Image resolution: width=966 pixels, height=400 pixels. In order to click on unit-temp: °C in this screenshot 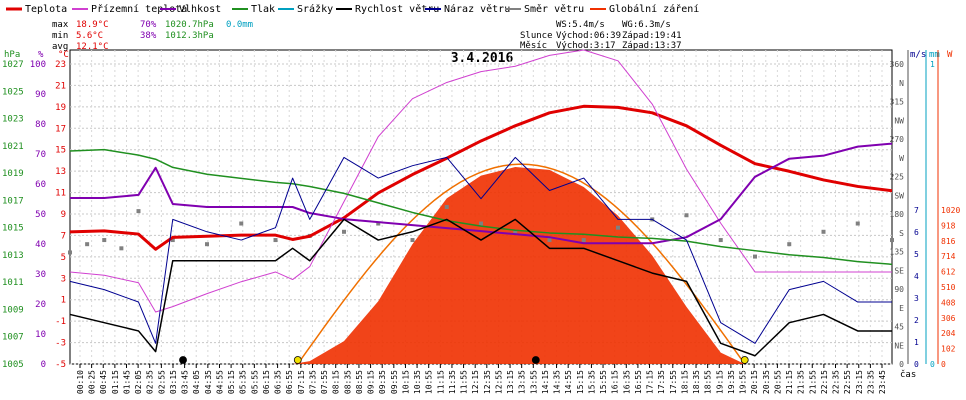, I will do `click(63, 55)`.